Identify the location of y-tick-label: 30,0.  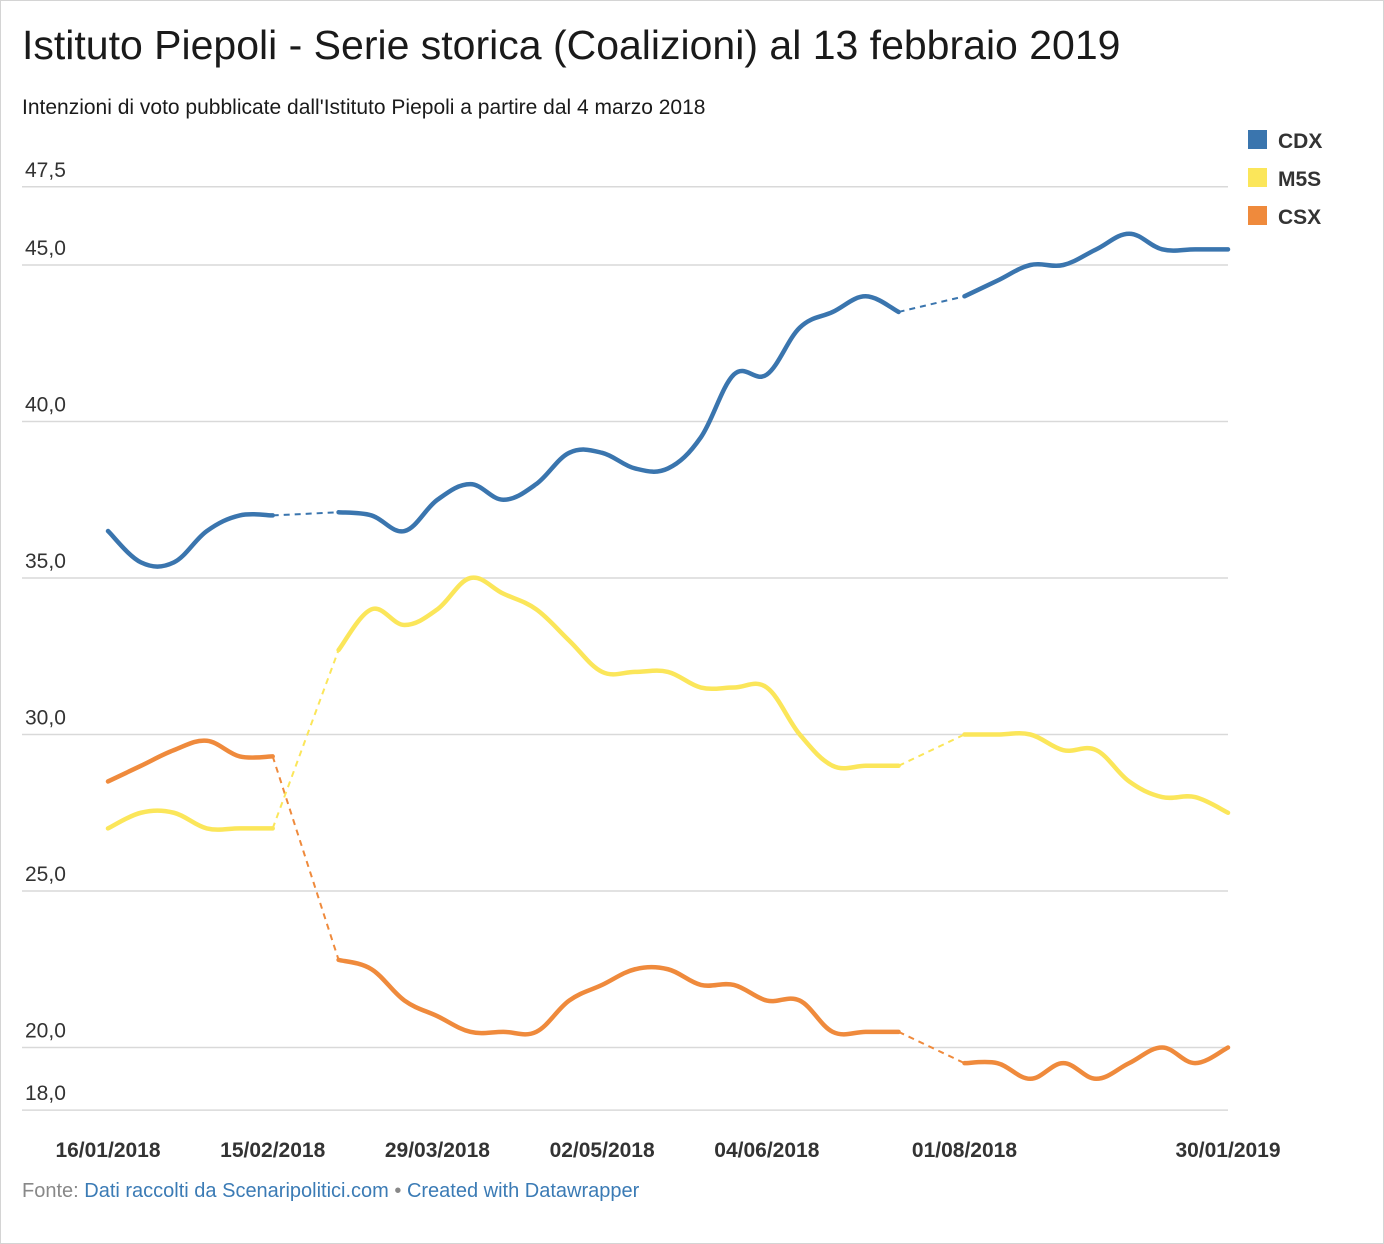
(45, 718).